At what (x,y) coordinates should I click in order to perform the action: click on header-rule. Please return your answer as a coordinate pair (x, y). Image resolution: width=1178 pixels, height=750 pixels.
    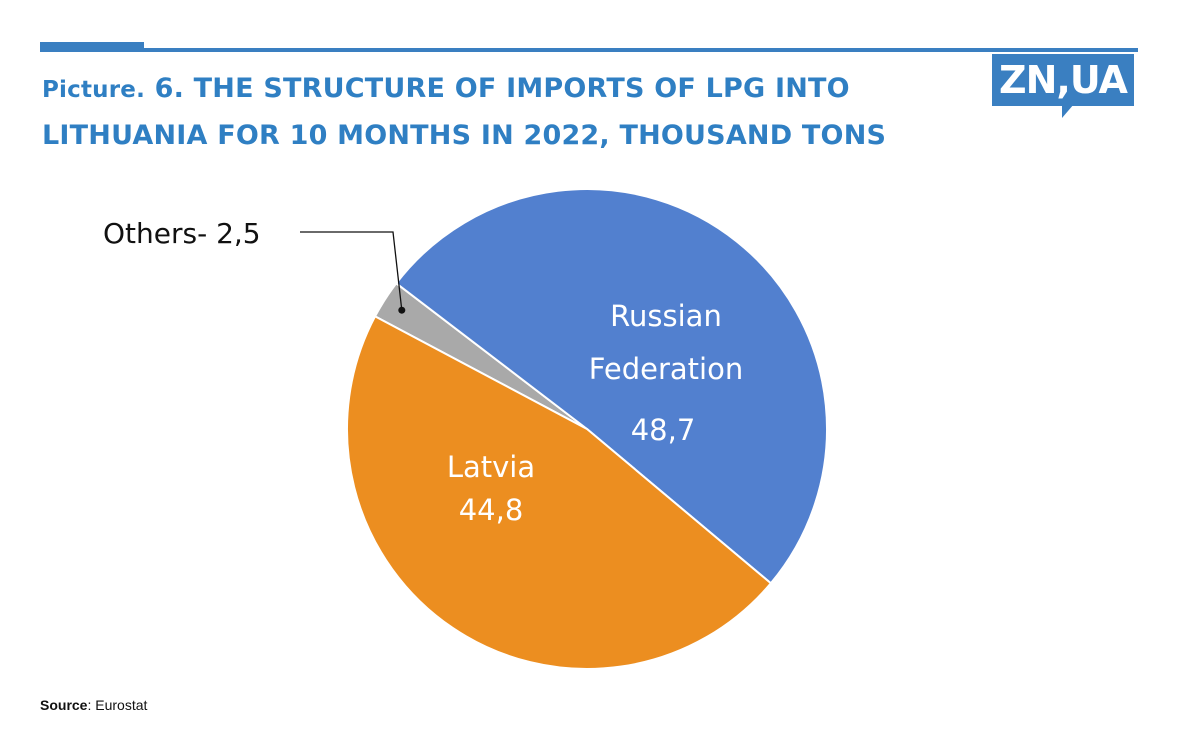
    Looking at the image, I should click on (589, 50).